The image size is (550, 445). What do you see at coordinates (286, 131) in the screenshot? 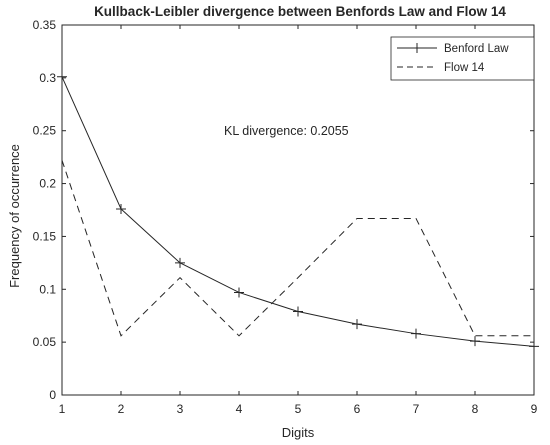
I see `kl-divergence-annotation: KL divergence: 0.2055` at bounding box center [286, 131].